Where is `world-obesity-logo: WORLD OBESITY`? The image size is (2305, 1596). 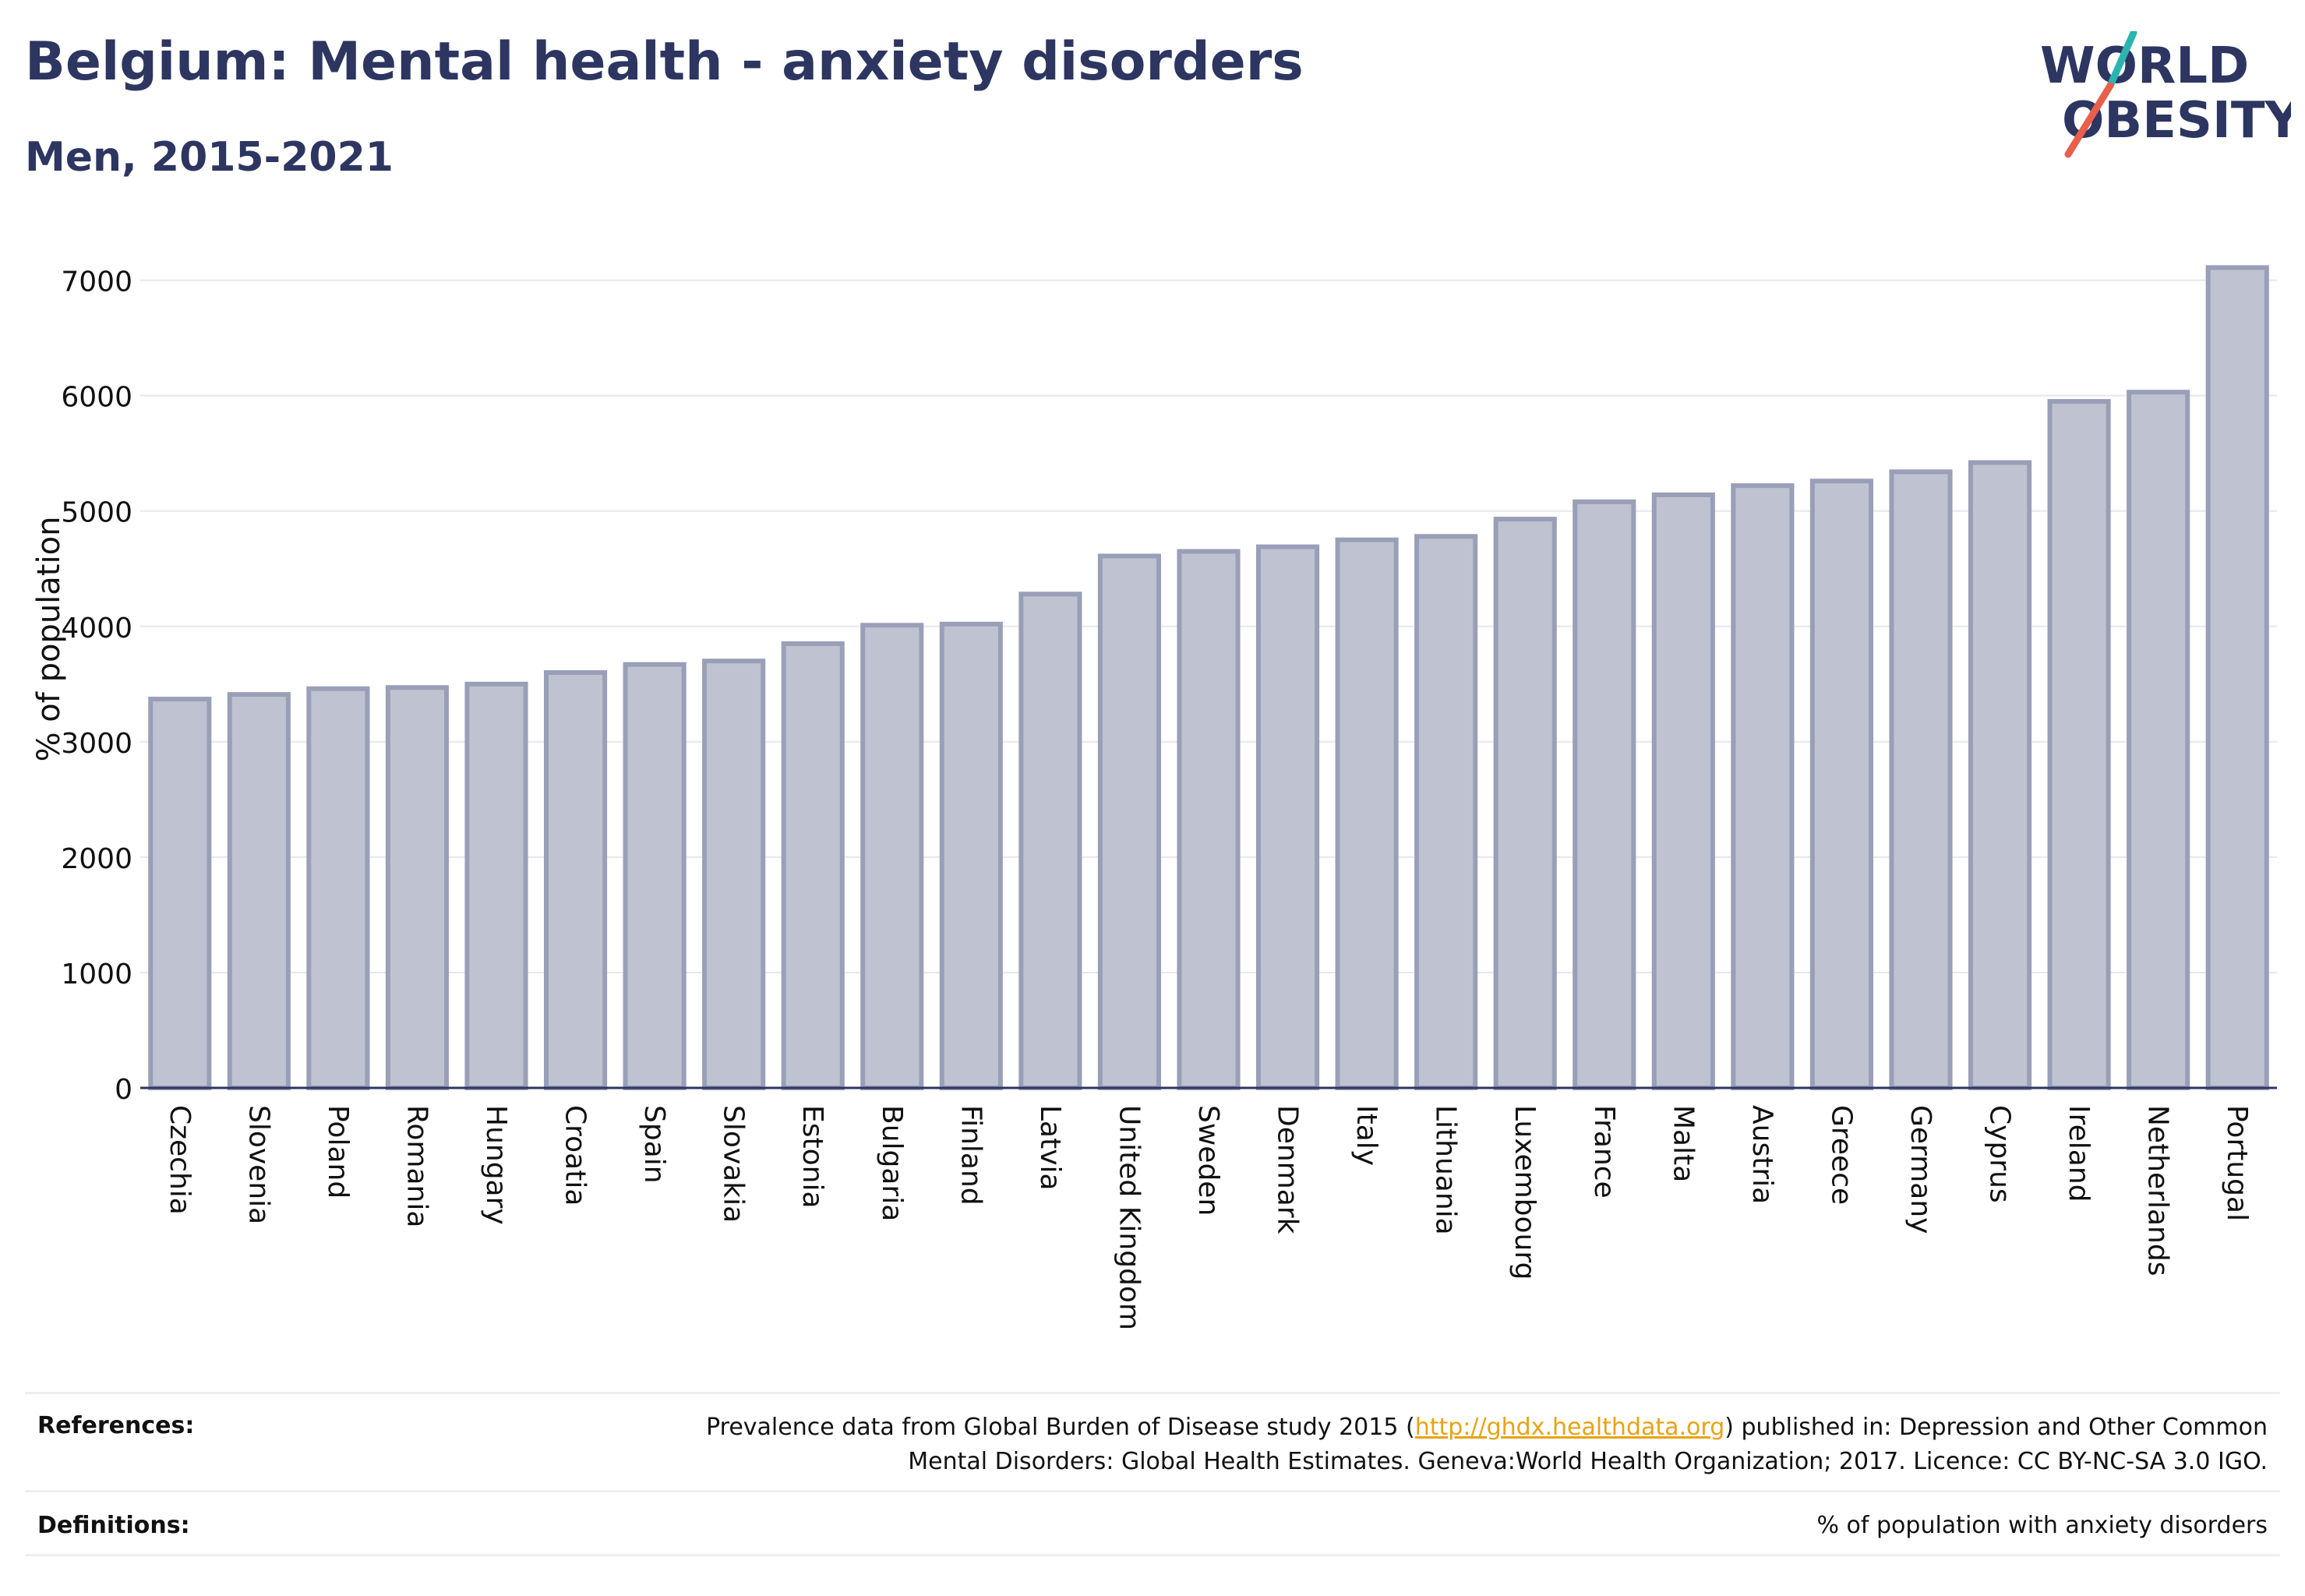 world-obesity-logo: WORLD OBESITY is located at coordinates (2165, 94).